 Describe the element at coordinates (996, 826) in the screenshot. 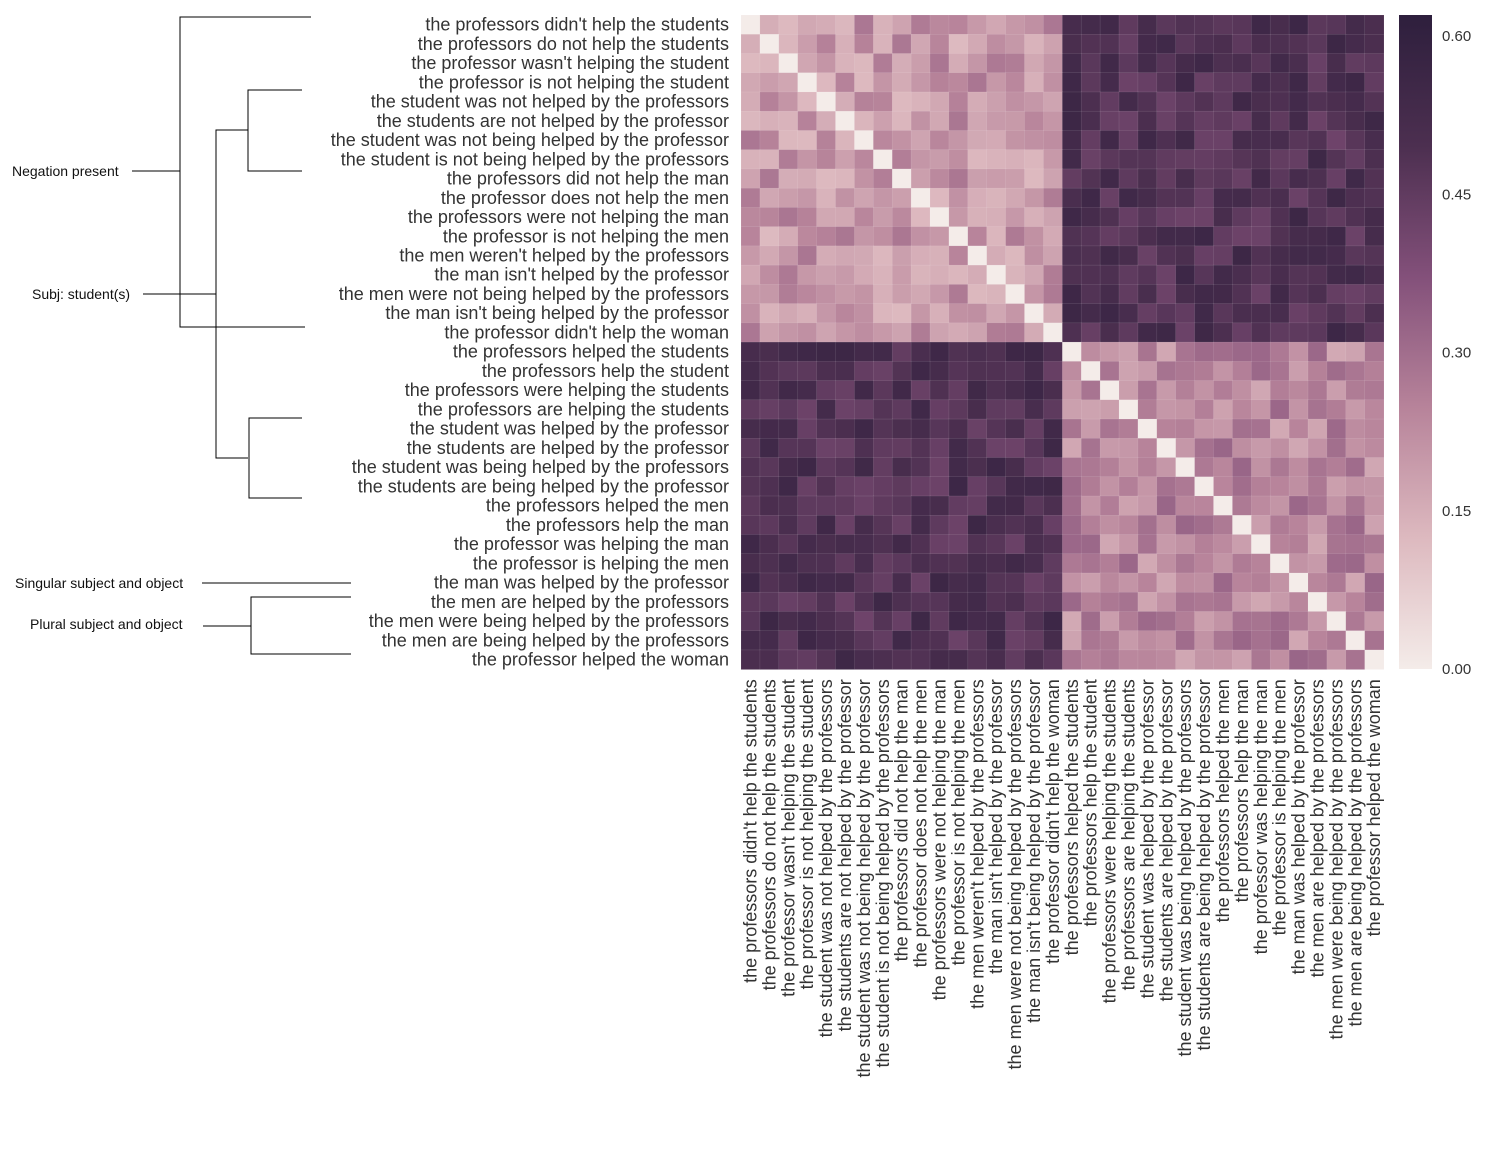

I see `column-label: the man isn't helped by the professor` at that location.